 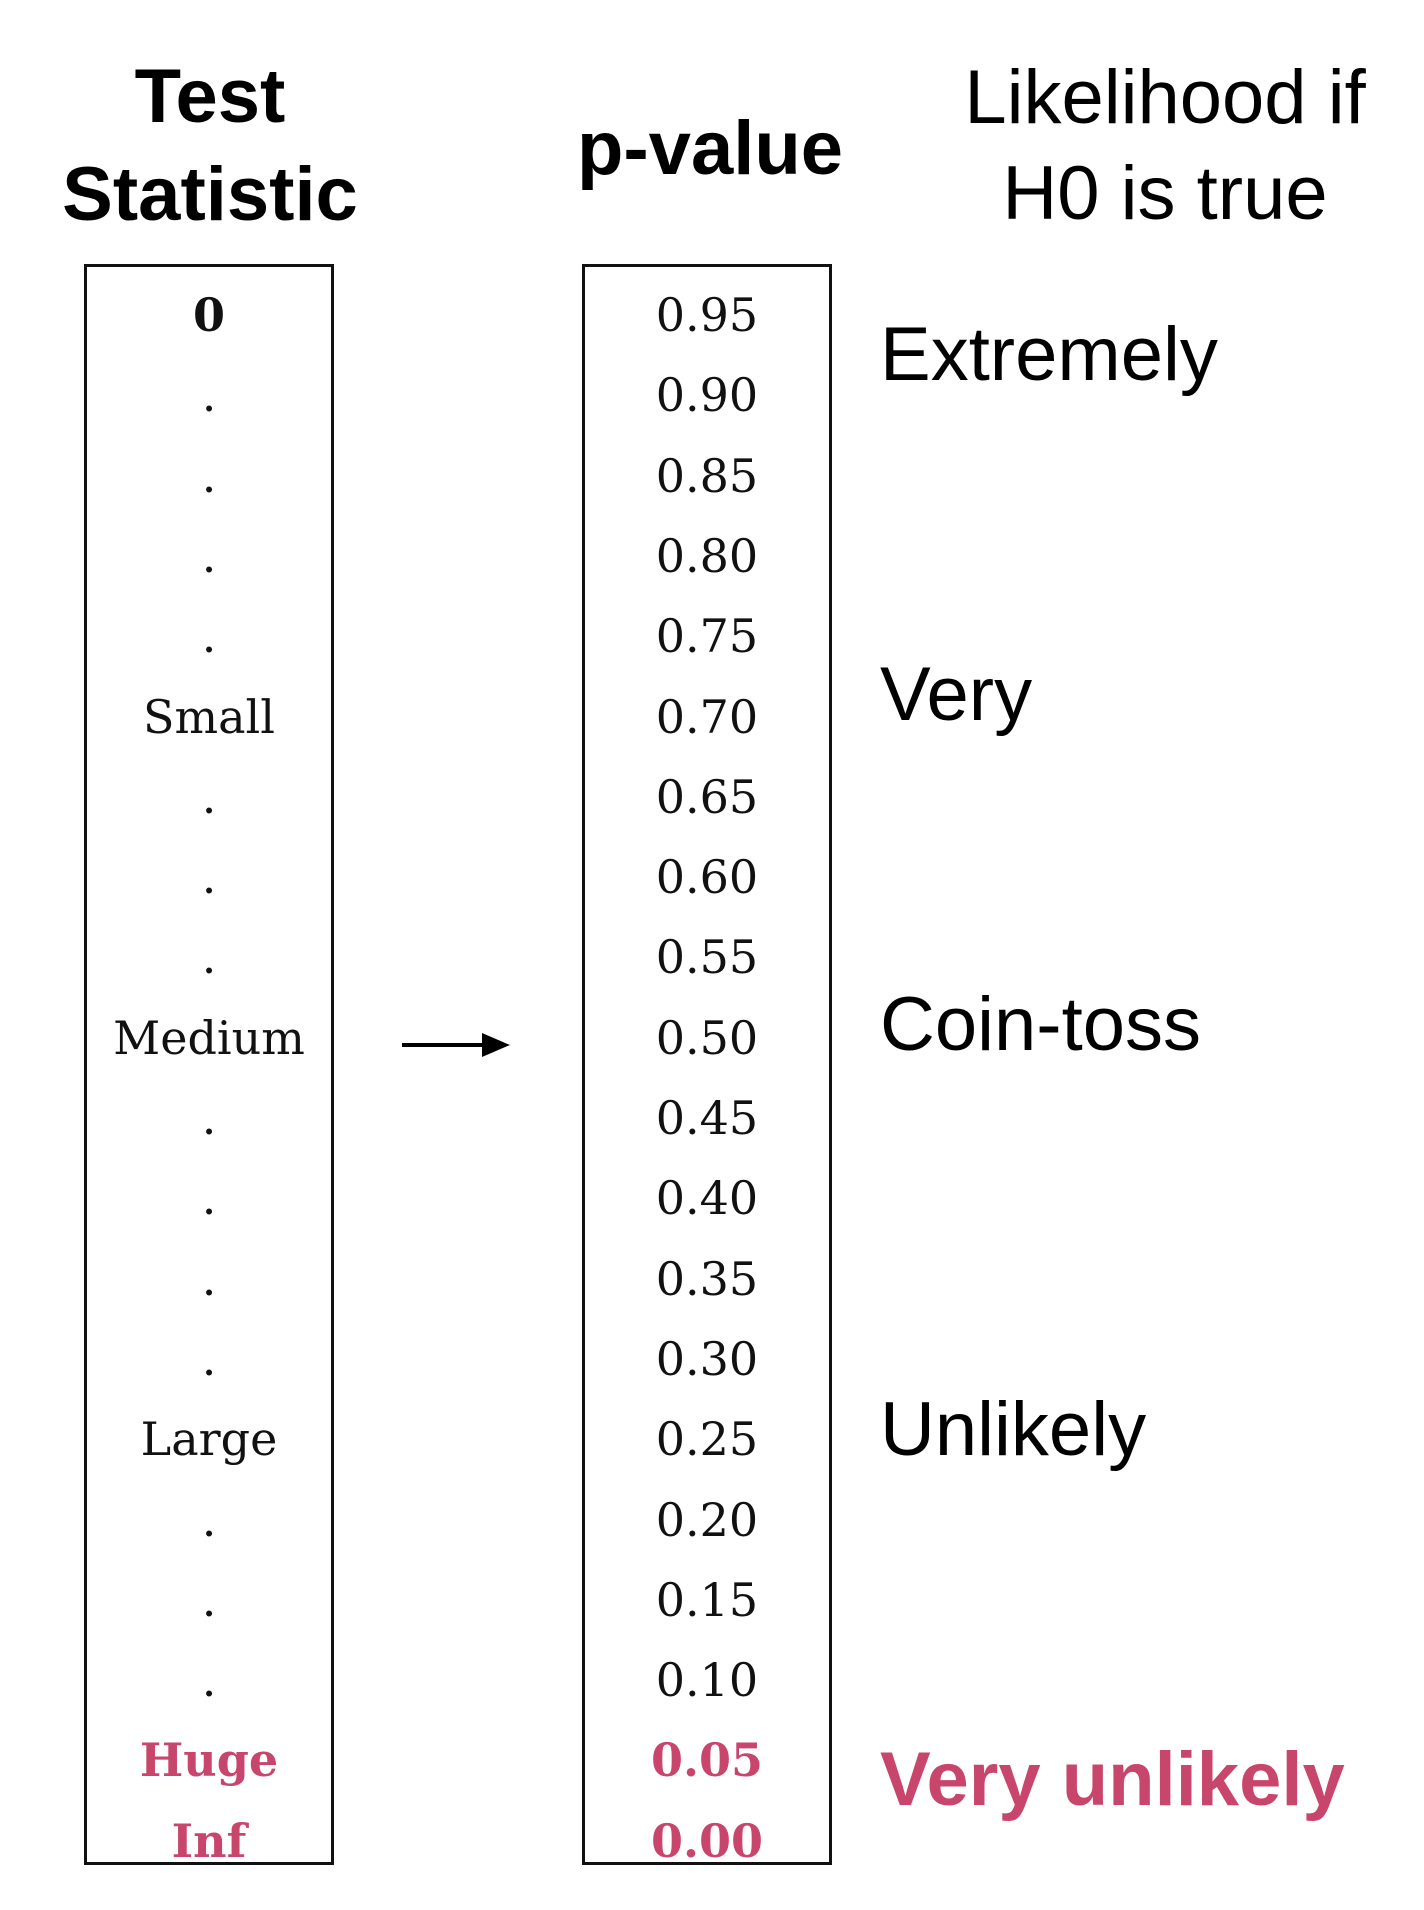 I want to click on p-value-row: 0.55, so click(x=707, y=957).